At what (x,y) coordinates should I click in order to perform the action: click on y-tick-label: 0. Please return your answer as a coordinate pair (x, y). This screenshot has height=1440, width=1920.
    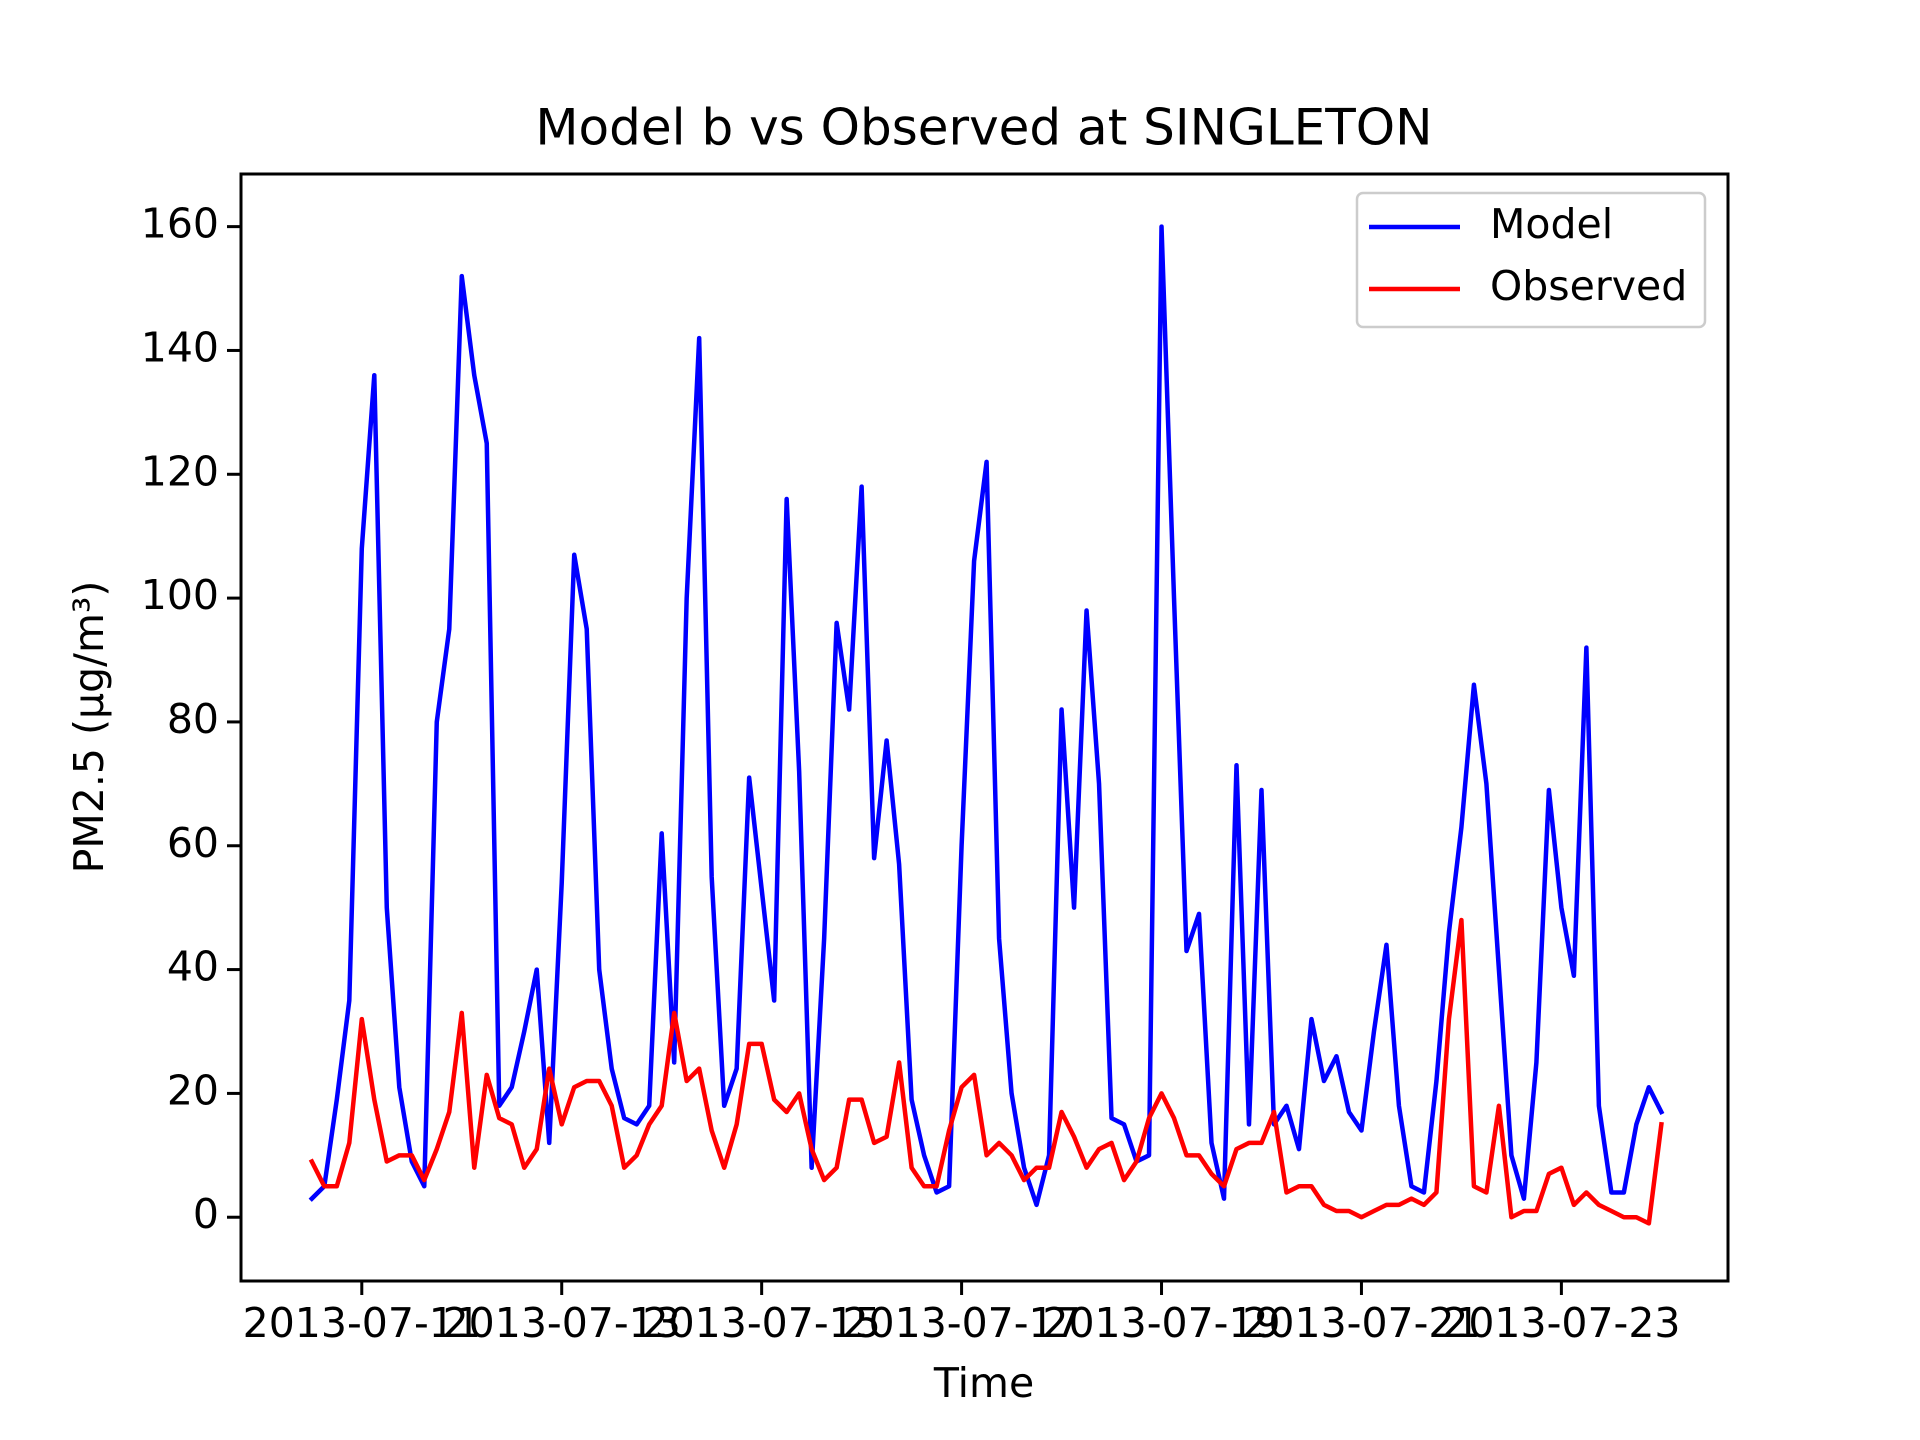
    Looking at the image, I should click on (206, 1214).